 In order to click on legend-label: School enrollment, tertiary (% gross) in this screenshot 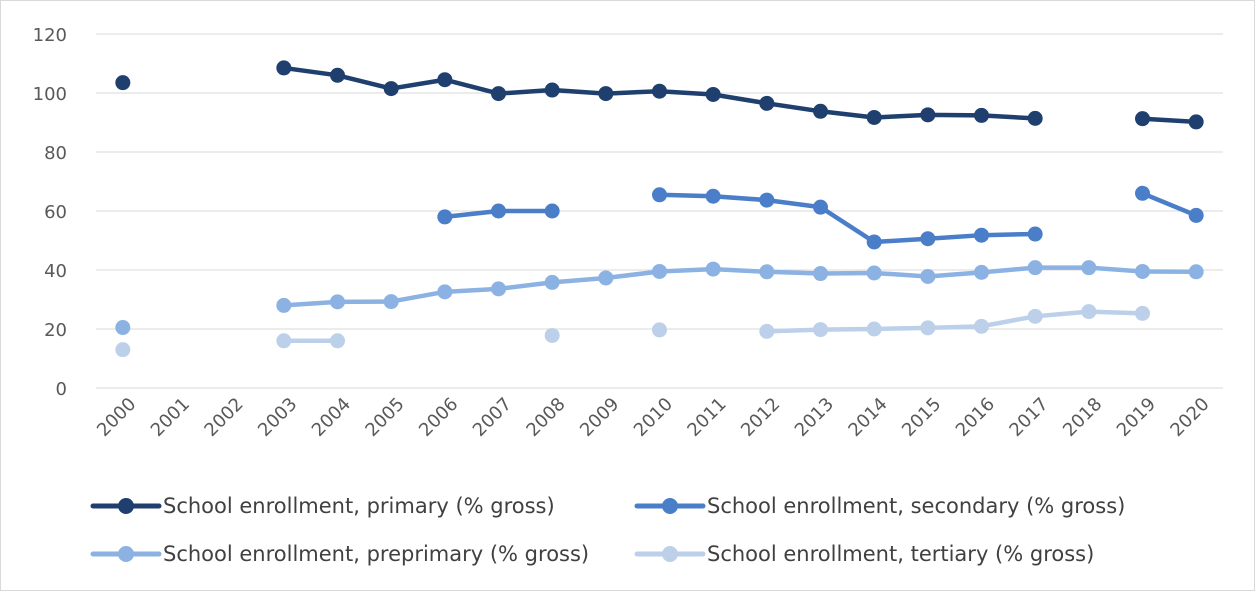, I will do `click(900, 554)`.